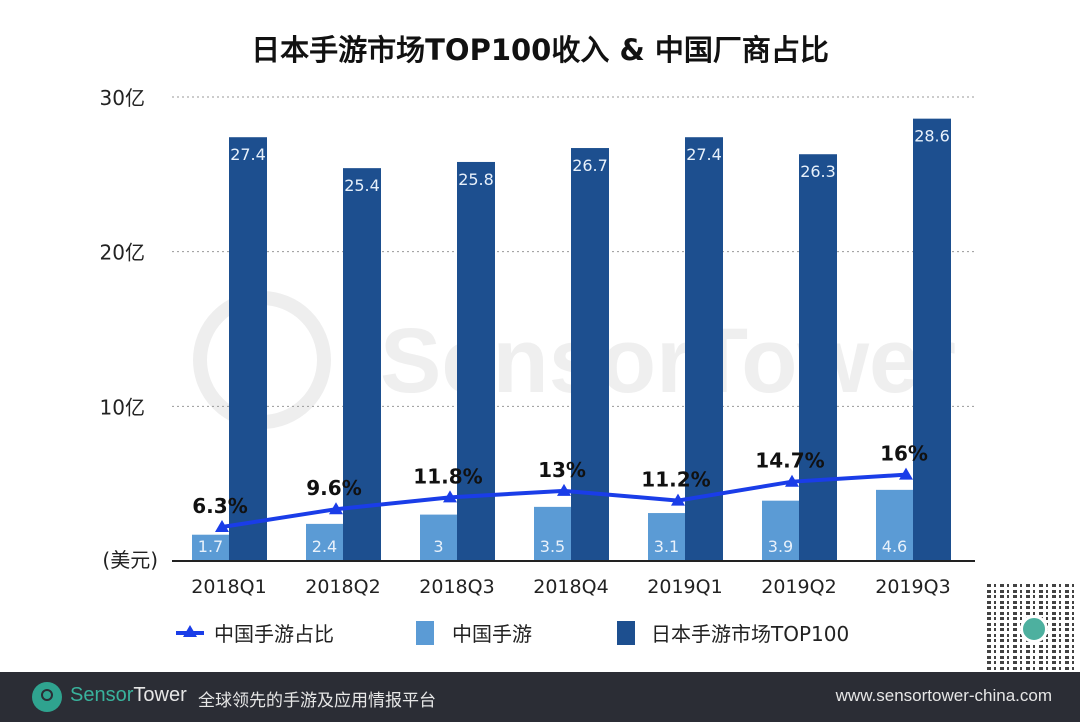  What do you see at coordinates (317, 701) in the screenshot?
I see `footer-tagline: 全球领先的手游及应用情报平台` at bounding box center [317, 701].